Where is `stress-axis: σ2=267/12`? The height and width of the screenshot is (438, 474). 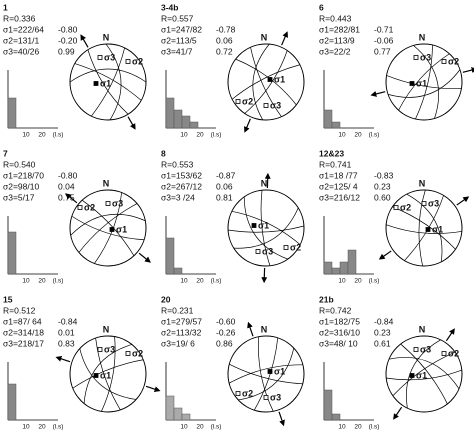 stress-axis: σ2=267/12 is located at coordinates (181, 186).